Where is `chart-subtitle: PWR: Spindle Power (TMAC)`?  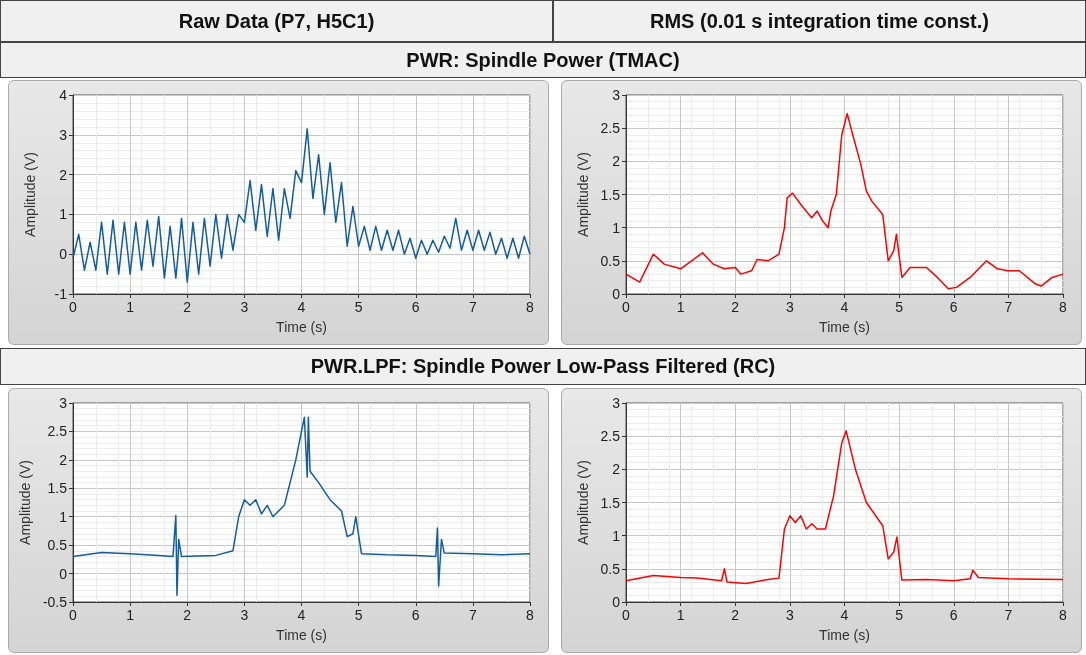
chart-subtitle: PWR: Spindle Power (TMAC) is located at coordinates (543, 60).